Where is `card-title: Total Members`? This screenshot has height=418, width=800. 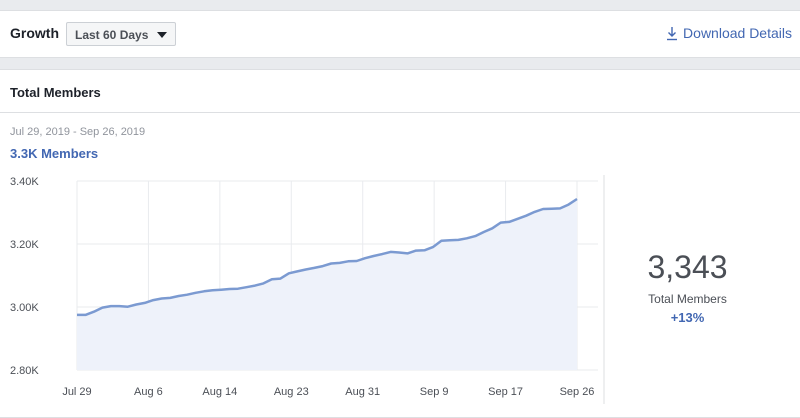 card-title: Total Members is located at coordinates (55, 92).